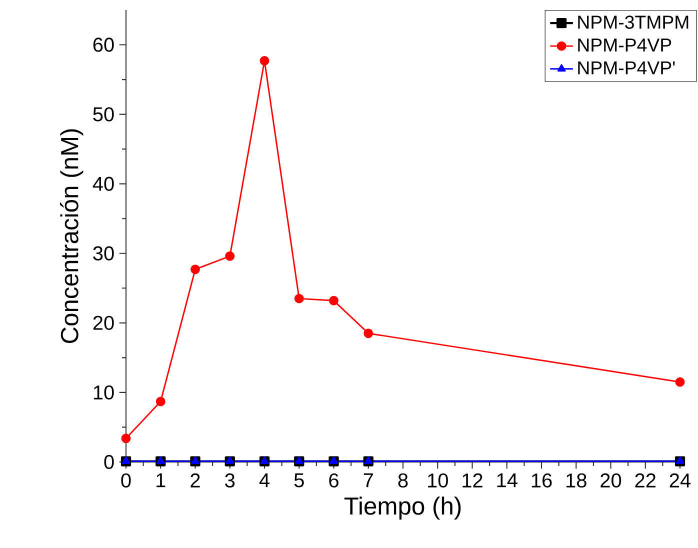 This screenshot has height=548, width=698. I want to click on y-tick-label: 40, so click(103, 183).